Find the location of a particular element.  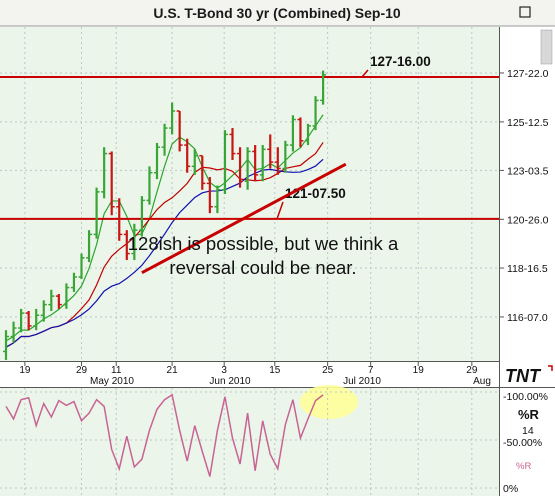

date-tick-label: 7 is located at coordinates (371, 370).